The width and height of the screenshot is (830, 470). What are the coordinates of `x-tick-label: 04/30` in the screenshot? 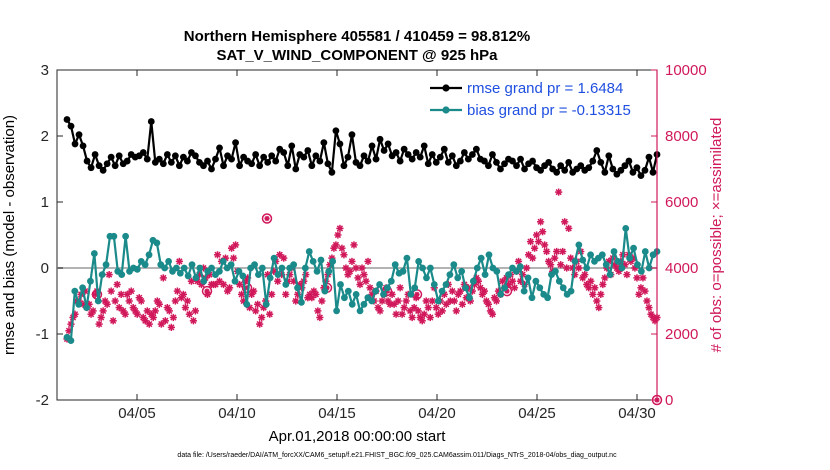 It's located at (637, 413).